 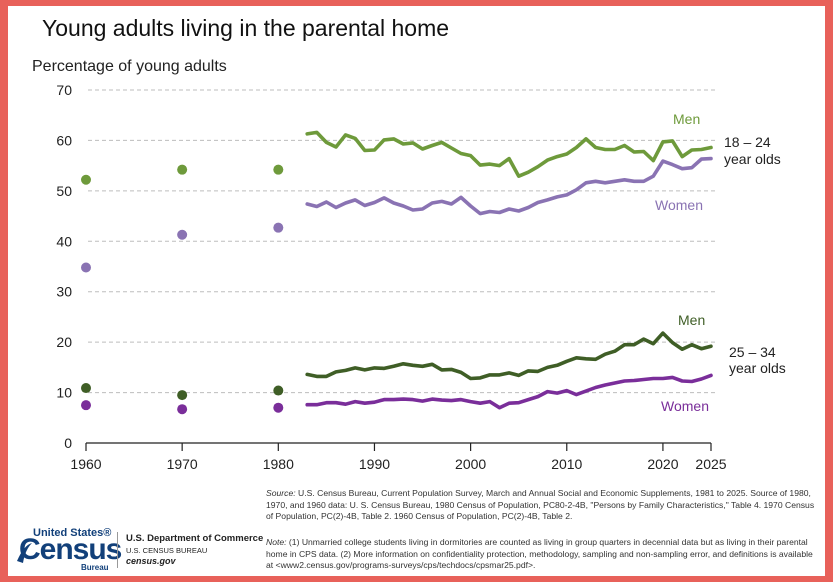 I want to click on page-title: Young adults living in the parental home, so click(x=246, y=28).